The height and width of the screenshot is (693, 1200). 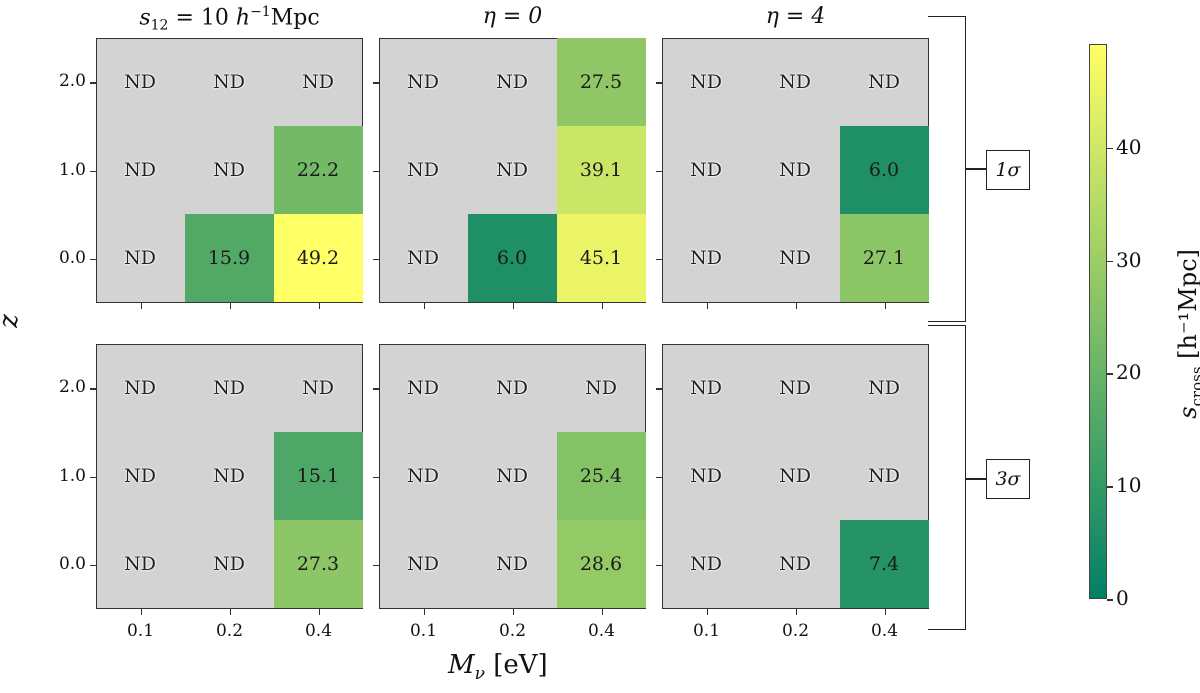 What do you see at coordinates (229, 170) in the screenshot?
I see `heatmap-panel: ND ND ND ND ND 22.2 ND 15.9 49.2` at bounding box center [229, 170].